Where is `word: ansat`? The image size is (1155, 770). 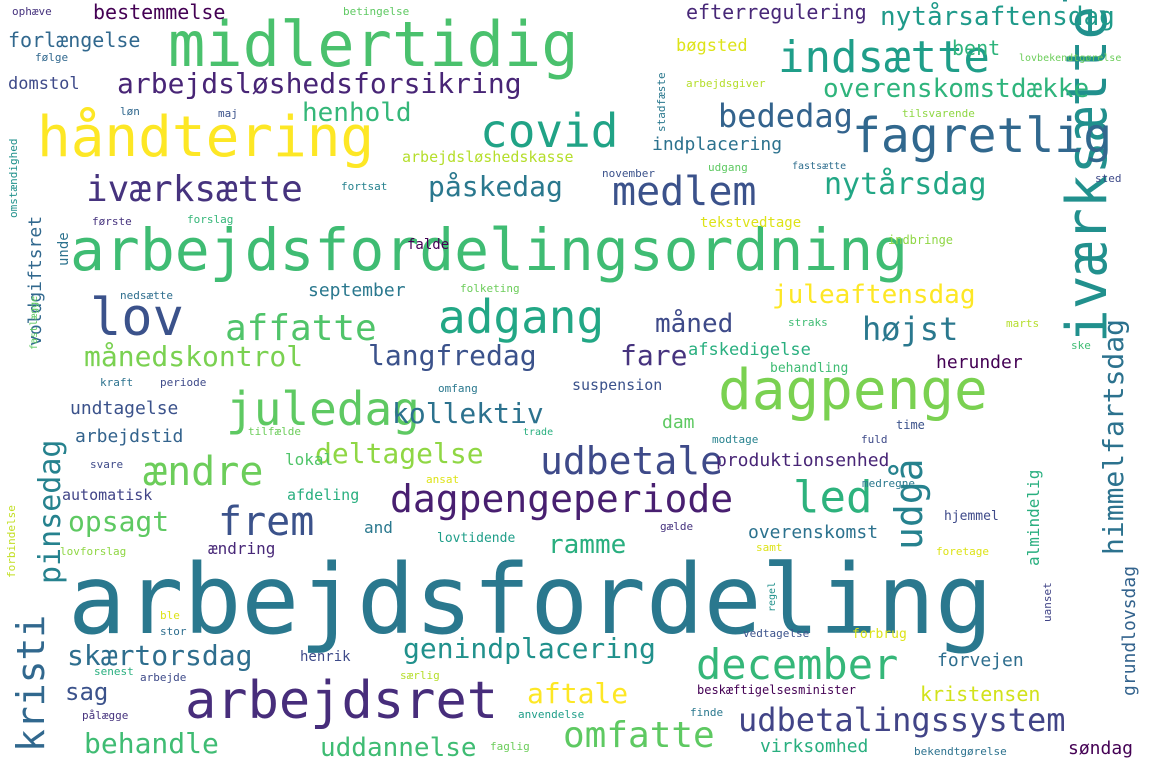
word: ansat is located at coordinates (443, 479).